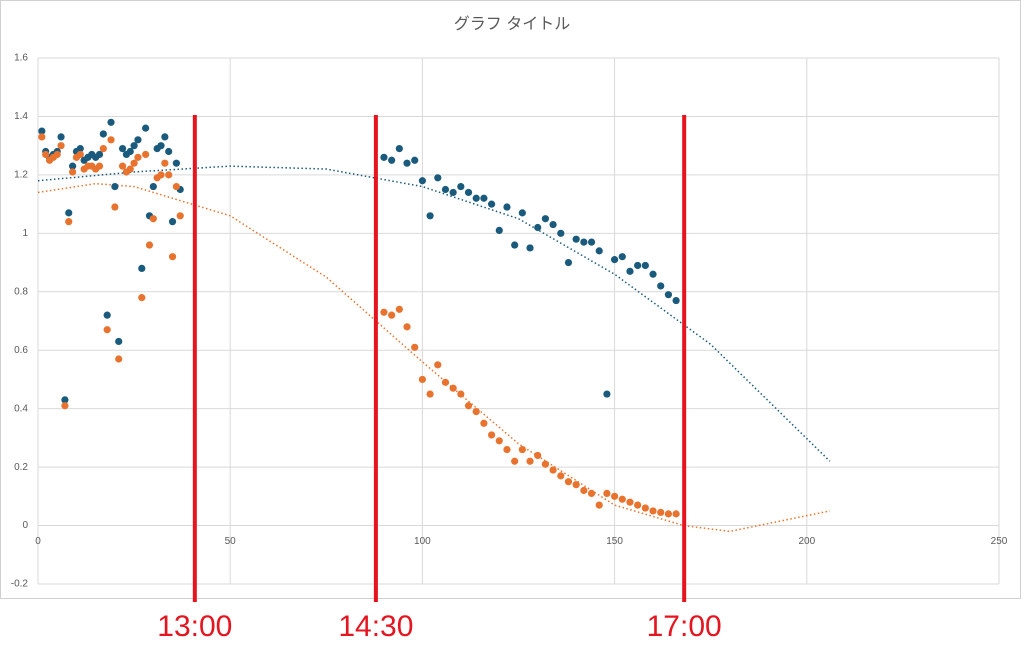 Image resolution: width=1024 pixels, height=661 pixels. I want to click on x-tick-label: 150, so click(614, 541).